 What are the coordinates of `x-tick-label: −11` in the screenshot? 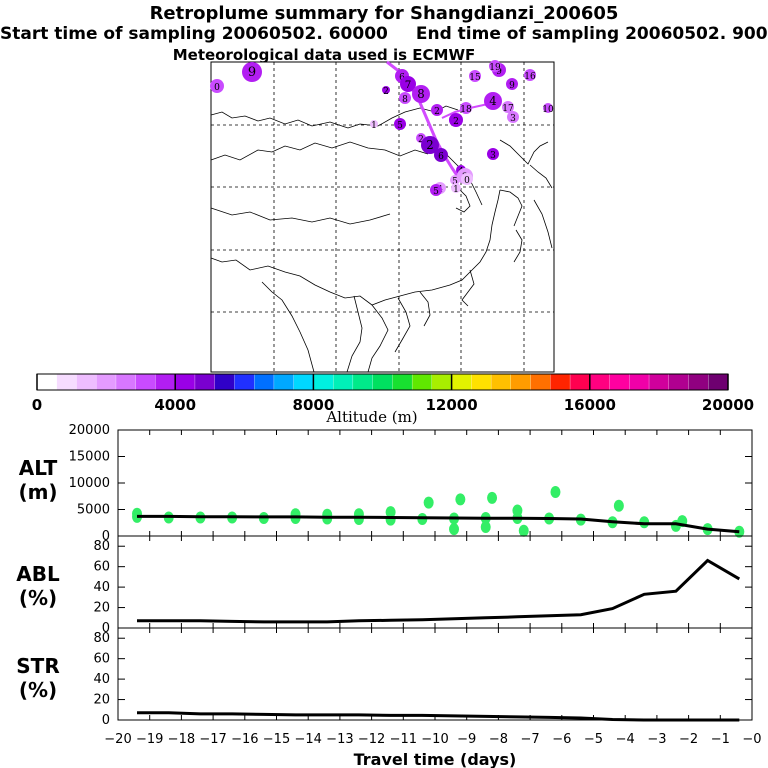 It's located at (403, 739).